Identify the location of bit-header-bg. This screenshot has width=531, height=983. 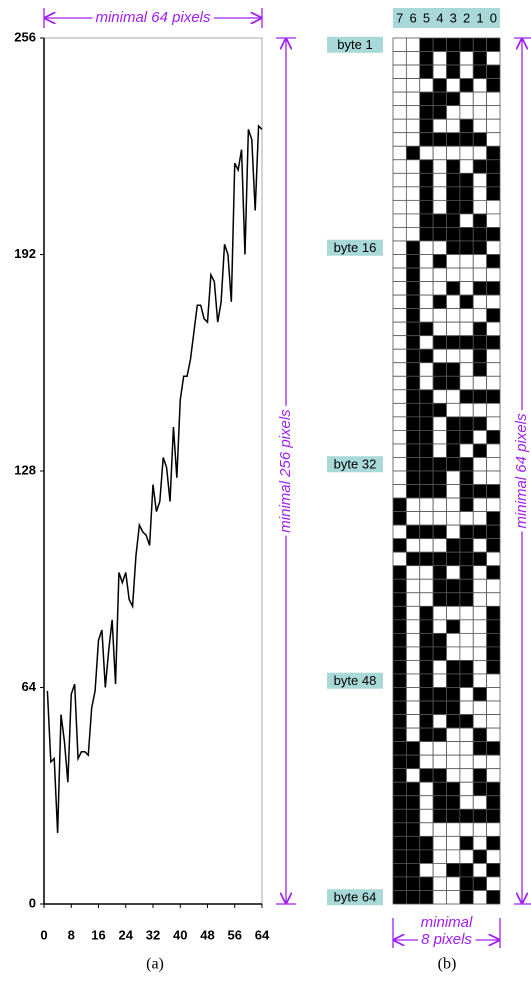
(446, 18).